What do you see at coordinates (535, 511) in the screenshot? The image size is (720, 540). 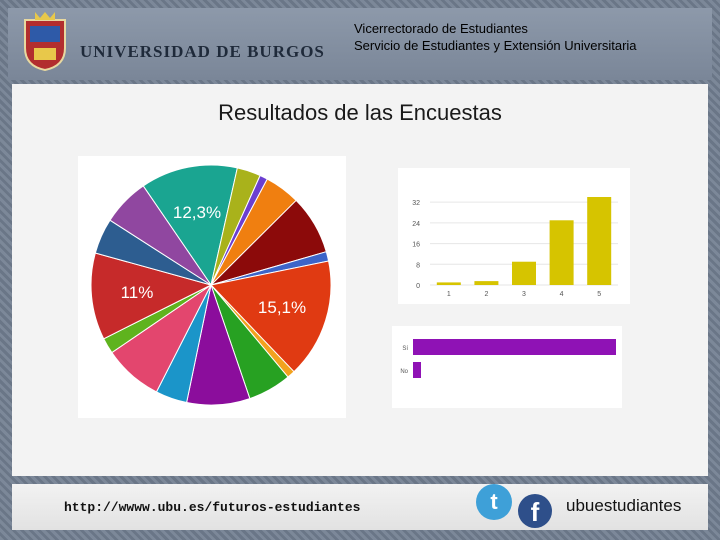 I see `facebook-icon: f` at bounding box center [535, 511].